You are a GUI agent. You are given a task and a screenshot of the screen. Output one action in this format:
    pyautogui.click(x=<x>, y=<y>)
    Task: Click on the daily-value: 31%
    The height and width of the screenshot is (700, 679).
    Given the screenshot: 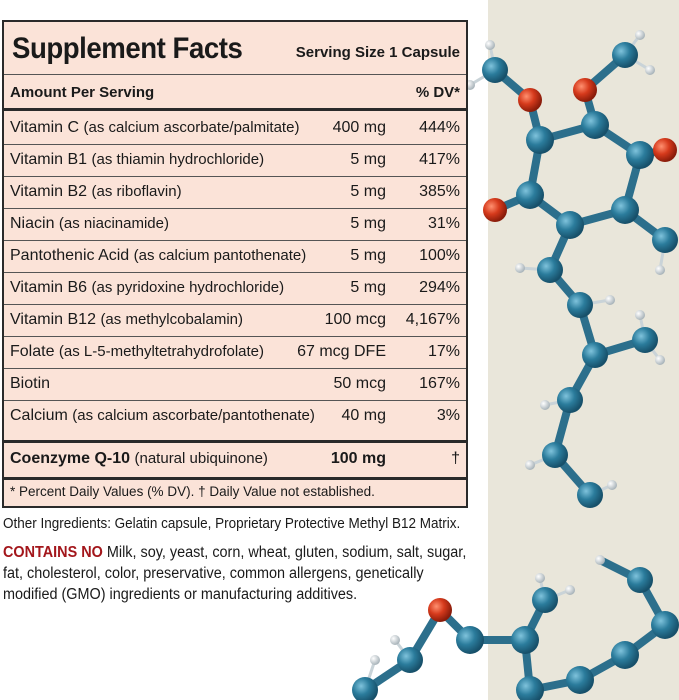 What is the action you would take?
    pyautogui.click(x=443, y=223)
    